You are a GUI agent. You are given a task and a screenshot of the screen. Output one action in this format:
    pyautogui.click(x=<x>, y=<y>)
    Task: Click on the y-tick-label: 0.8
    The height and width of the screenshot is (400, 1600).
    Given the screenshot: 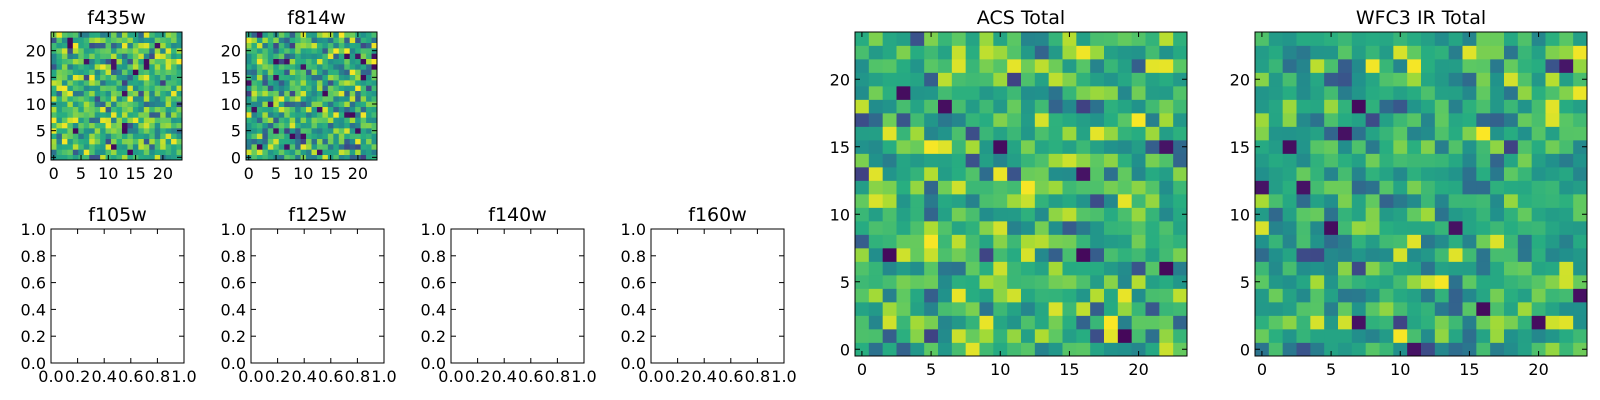 What is the action you would take?
    pyautogui.click(x=433, y=256)
    